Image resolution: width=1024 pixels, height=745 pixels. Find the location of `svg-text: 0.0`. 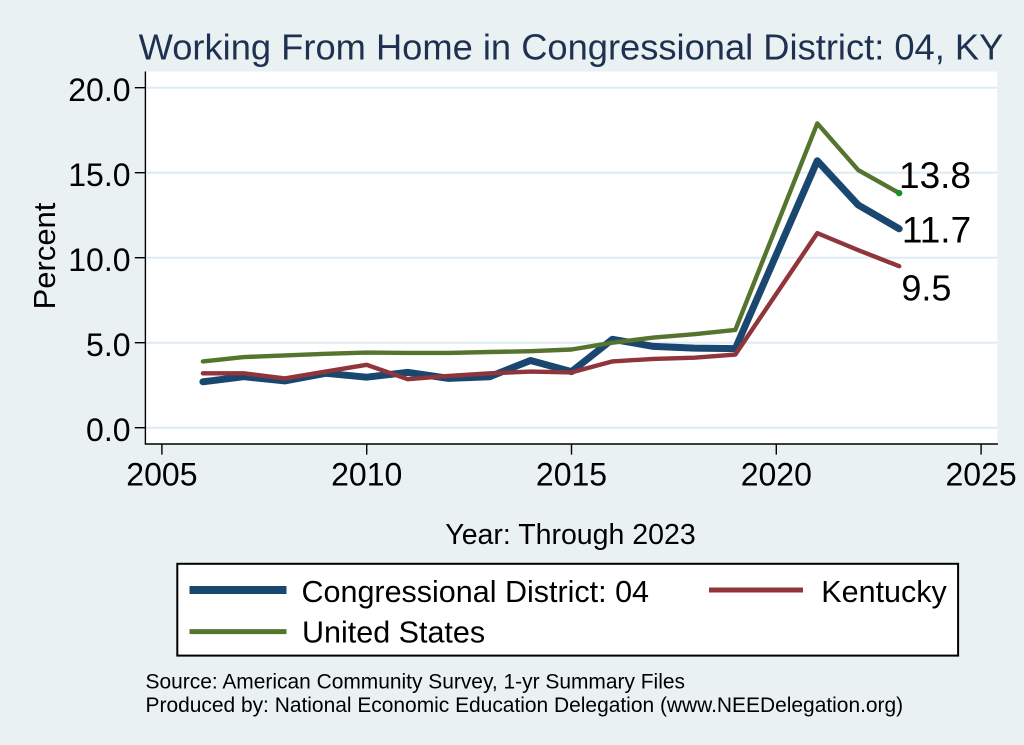

svg-text: 0.0 is located at coordinates (108, 430).